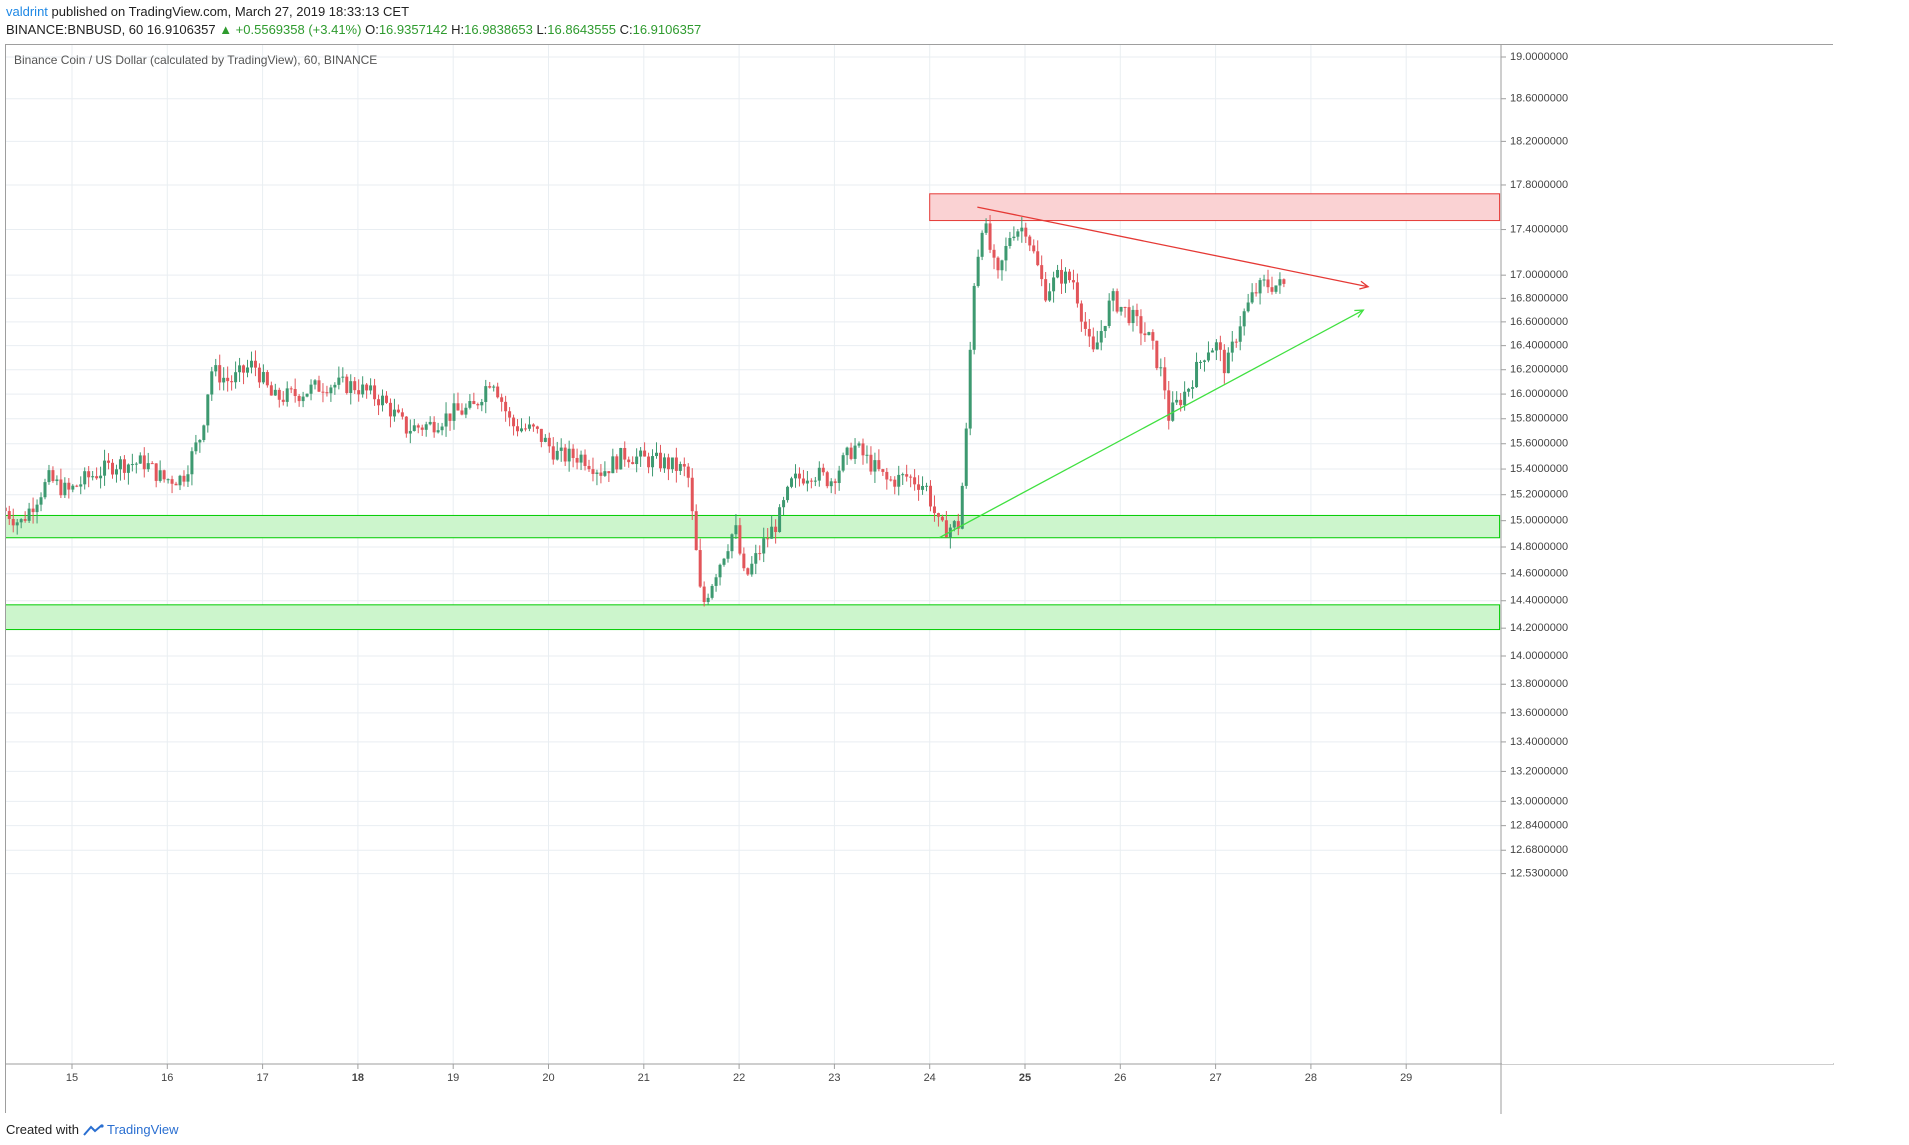 The height and width of the screenshot is (1145, 1909). I want to click on tradingview-logo-icon, so click(93, 1129).